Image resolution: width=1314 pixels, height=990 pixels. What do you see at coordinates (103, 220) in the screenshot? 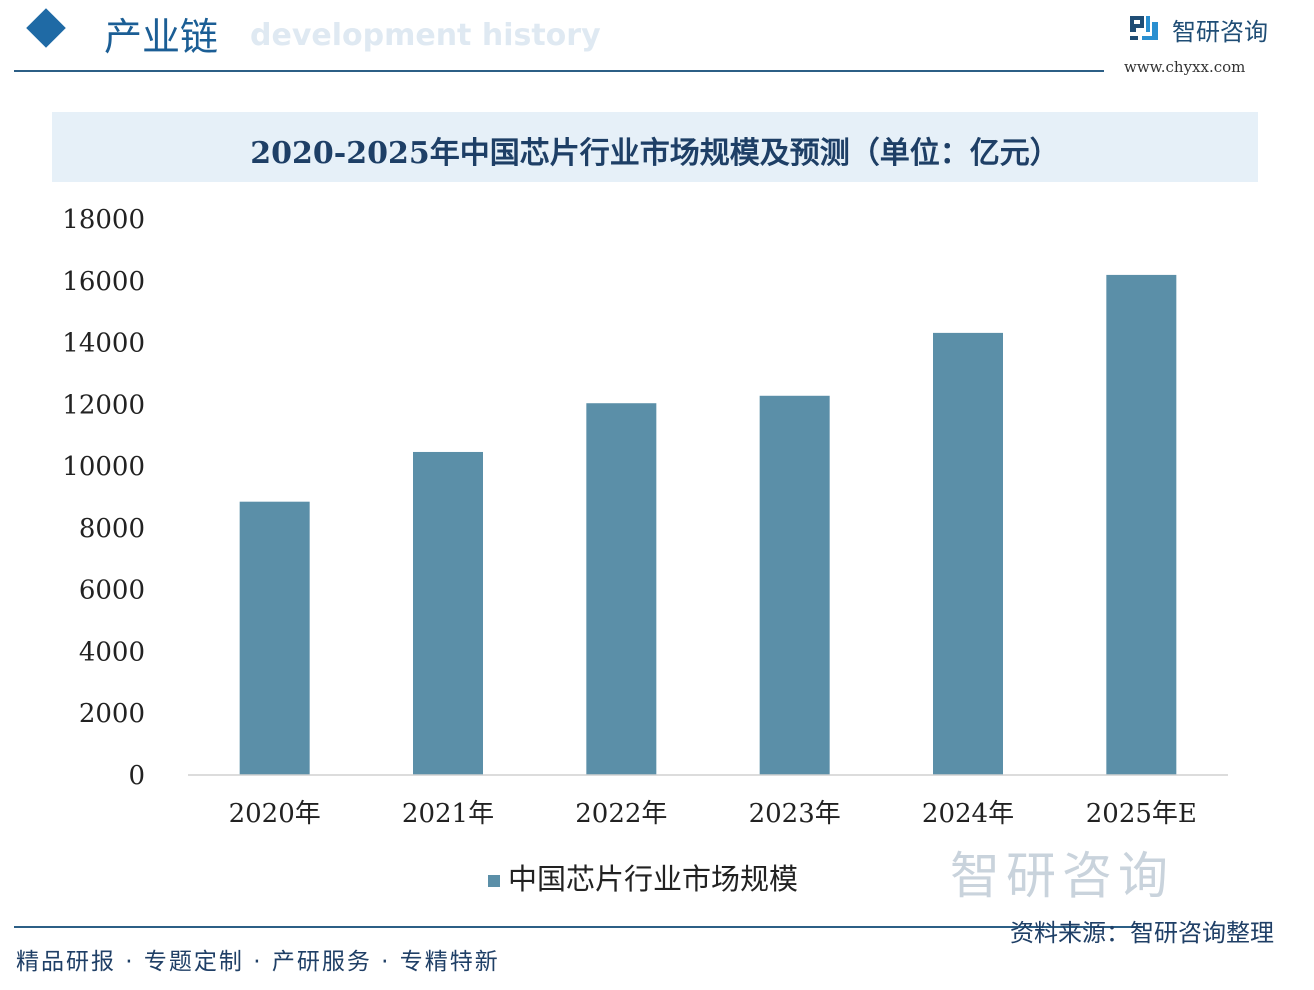
I see `y-tick-label: 18000` at bounding box center [103, 220].